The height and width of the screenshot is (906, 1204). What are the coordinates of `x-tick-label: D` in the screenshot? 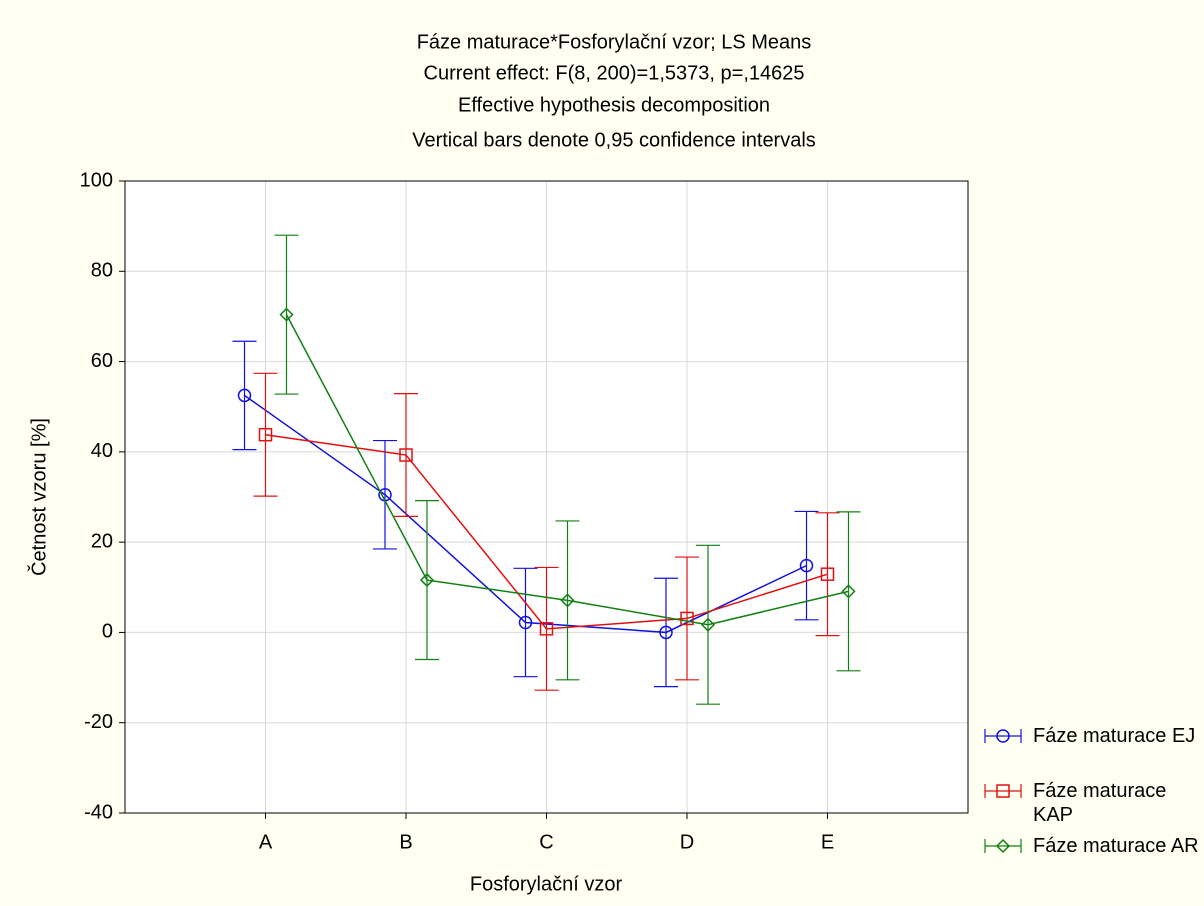 It's located at (687, 842).